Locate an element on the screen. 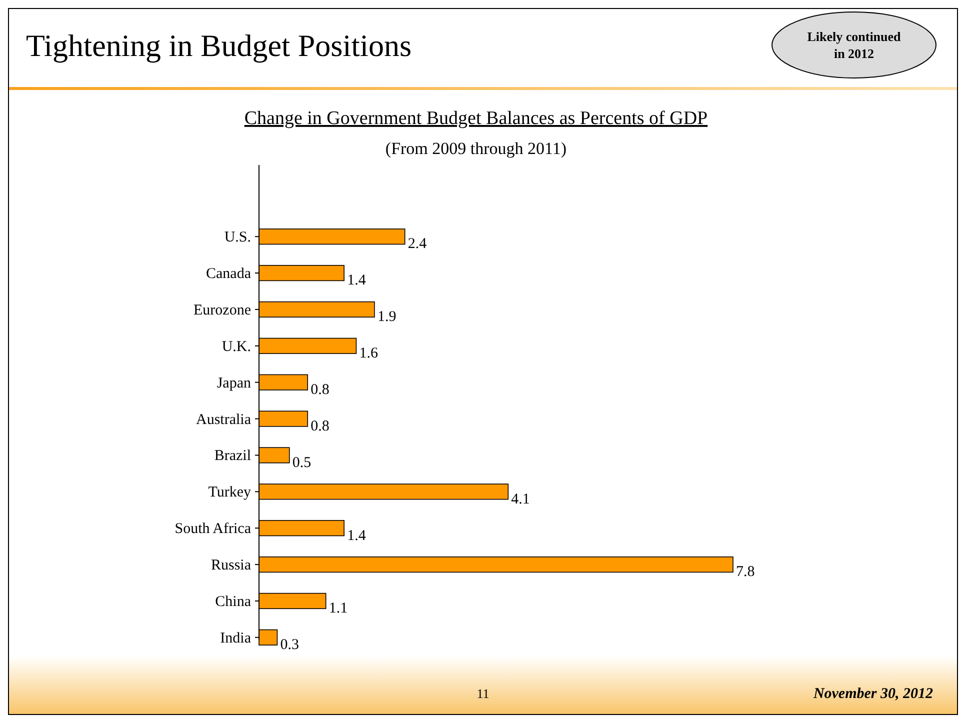 This screenshot has width=966, height=723. y-tick-label: Canada is located at coordinates (229, 274).